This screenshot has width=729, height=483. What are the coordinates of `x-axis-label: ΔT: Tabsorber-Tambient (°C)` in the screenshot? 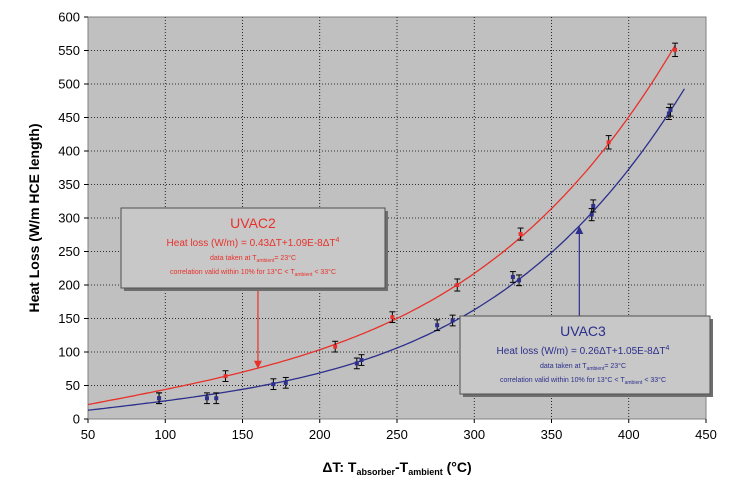 It's located at (396, 468).